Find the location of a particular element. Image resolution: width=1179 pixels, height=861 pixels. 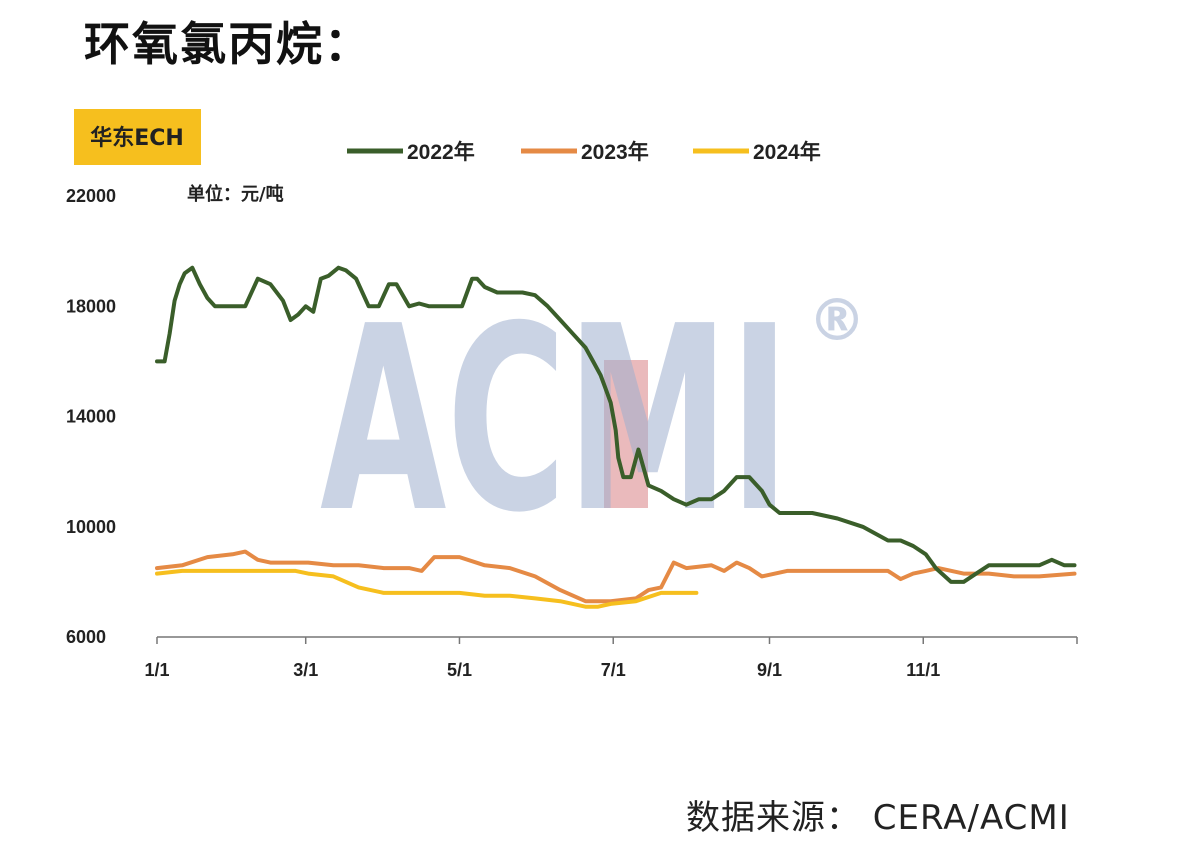

legend: 2022年 2023年 2024年 is located at coordinates (584, 152).